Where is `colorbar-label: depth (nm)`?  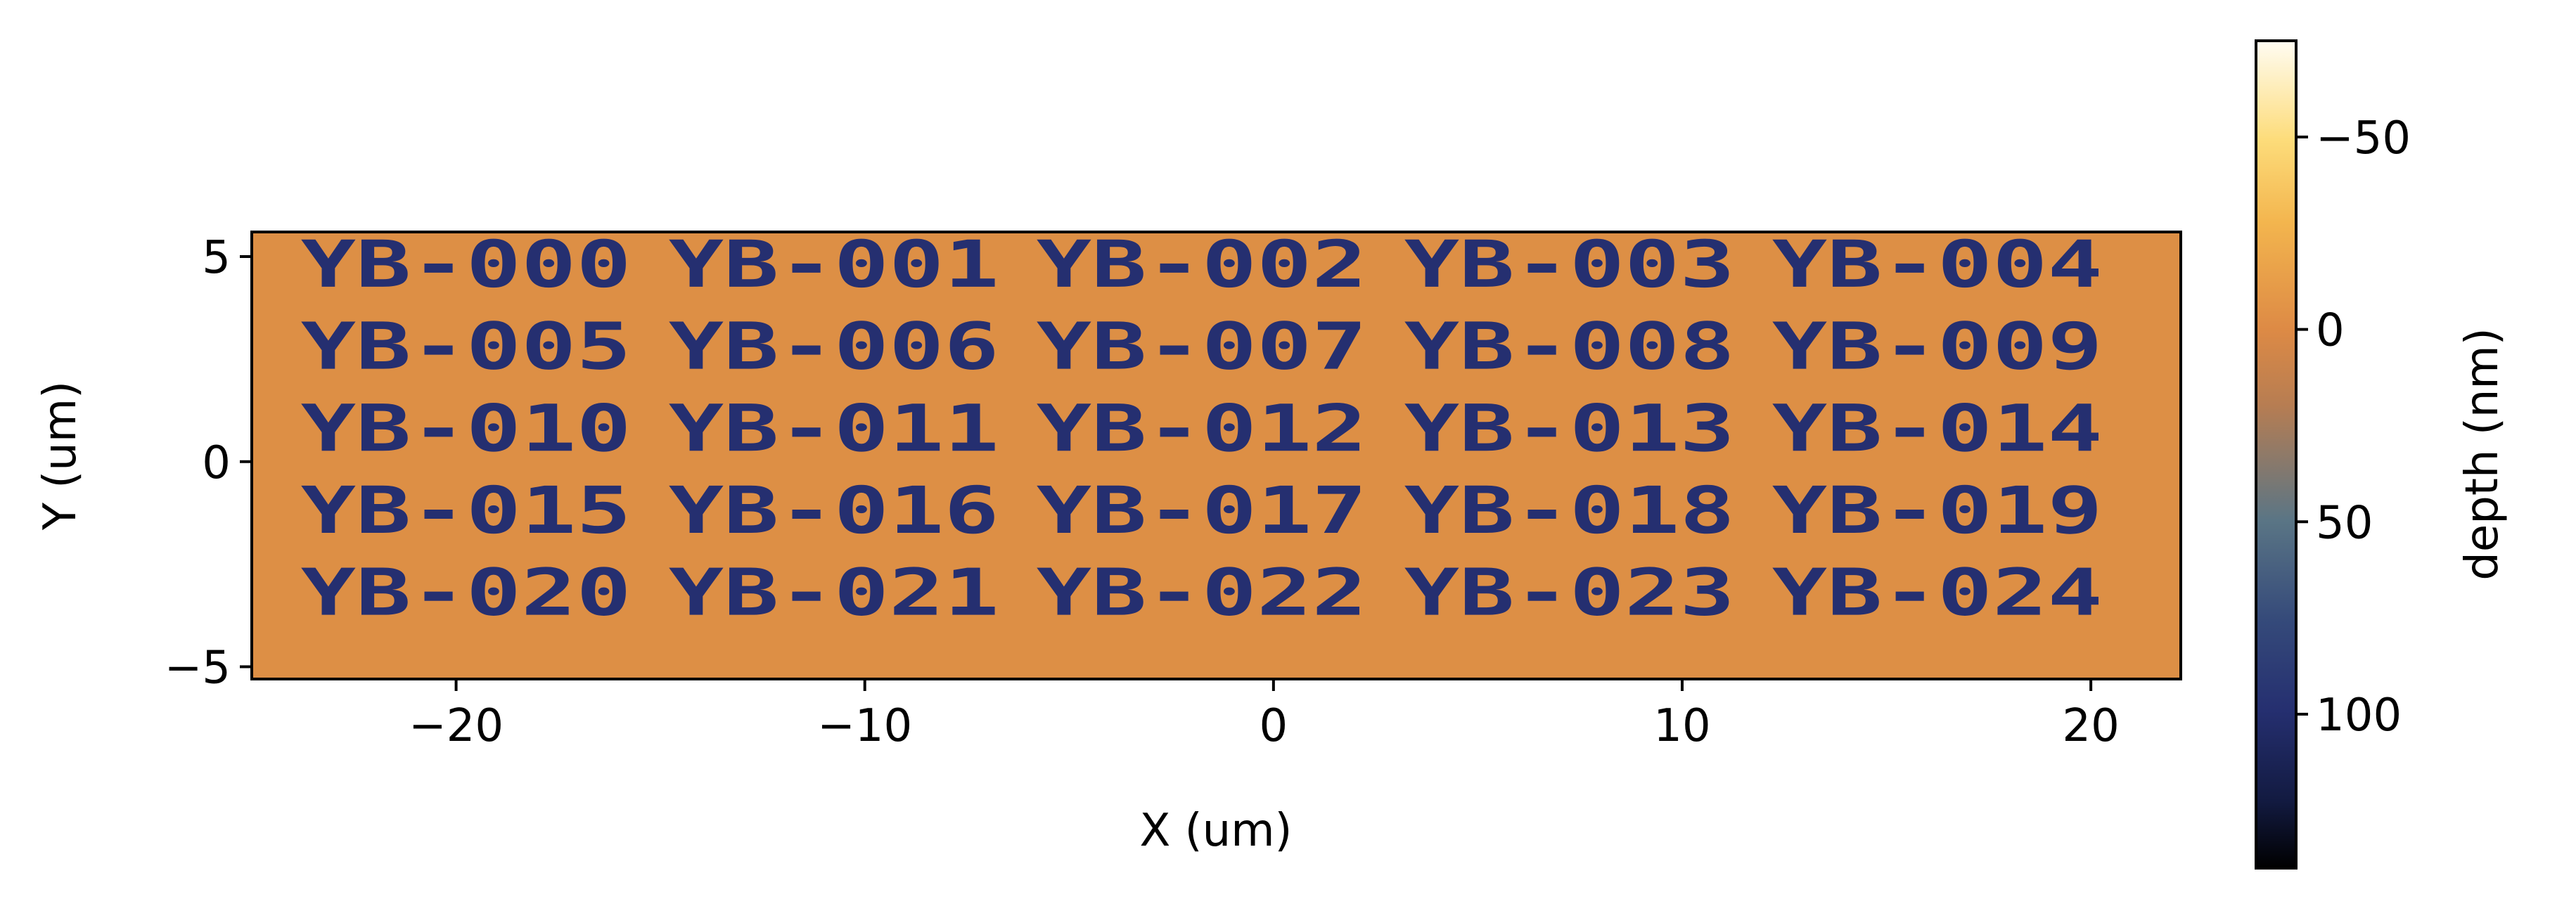 colorbar-label: depth (nm) is located at coordinates (2482, 454).